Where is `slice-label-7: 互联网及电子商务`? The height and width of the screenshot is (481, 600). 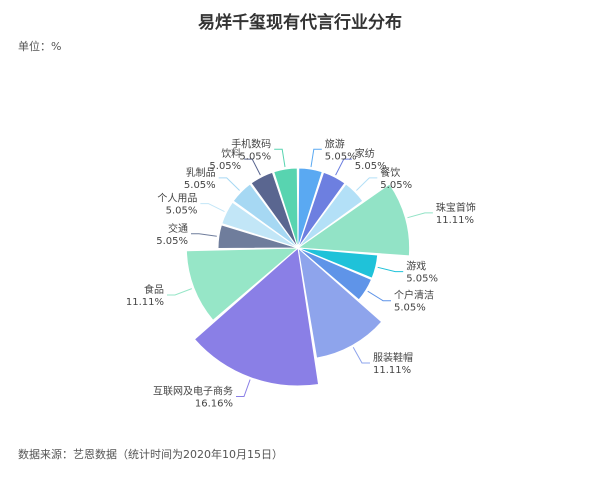 slice-label-7: 互联网及电子商务 is located at coordinates (193, 391).